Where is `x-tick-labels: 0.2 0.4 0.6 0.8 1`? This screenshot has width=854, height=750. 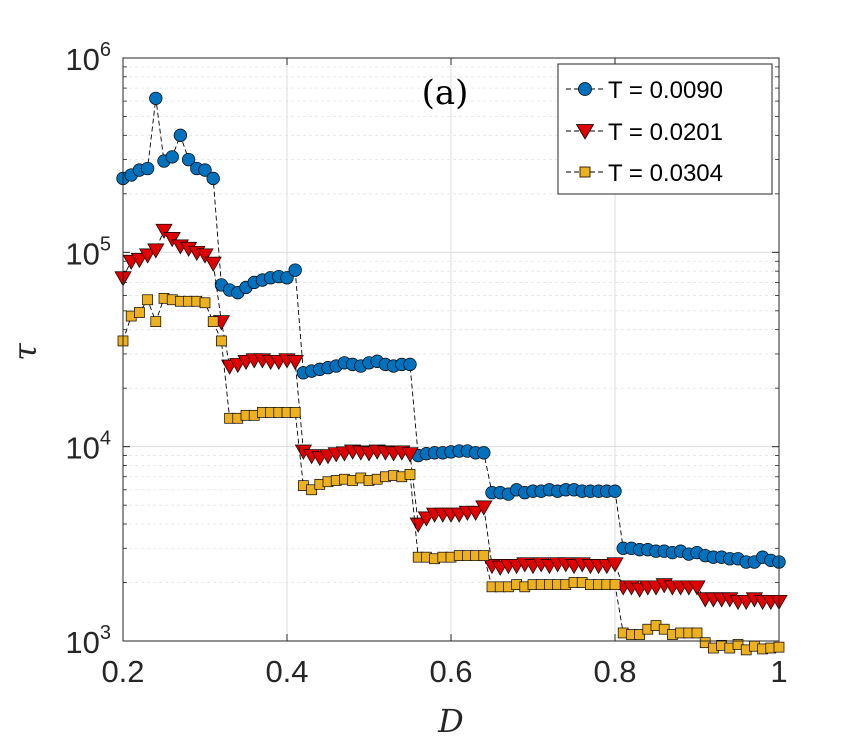 x-tick-labels: 0.2 0.4 0.6 0.8 1 is located at coordinates (444, 671).